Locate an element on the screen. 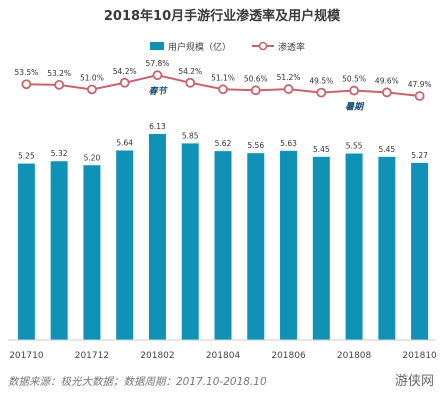 The height and width of the screenshot is (400, 444). line-label-201806: 51.2% is located at coordinates (289, 77).